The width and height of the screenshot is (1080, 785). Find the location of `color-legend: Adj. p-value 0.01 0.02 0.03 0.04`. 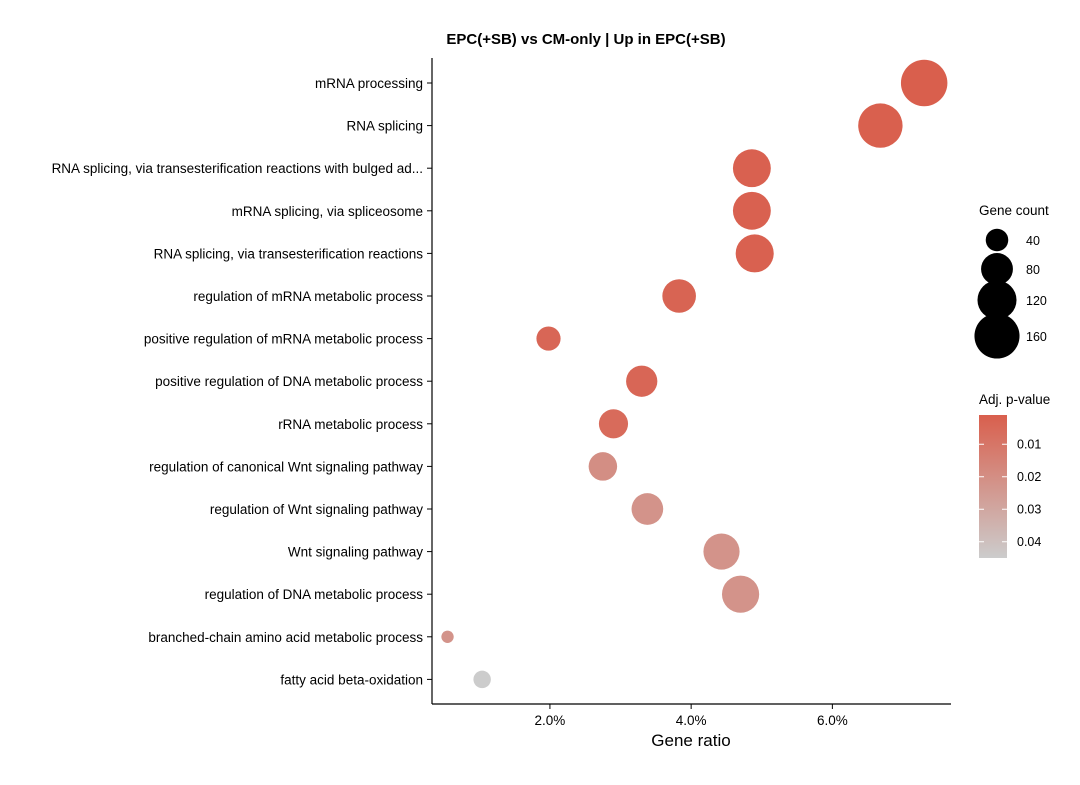

color-legend: Adj. p-value 0.01 0.02 0.03 0.04 is located at coordinates (1014, 475).